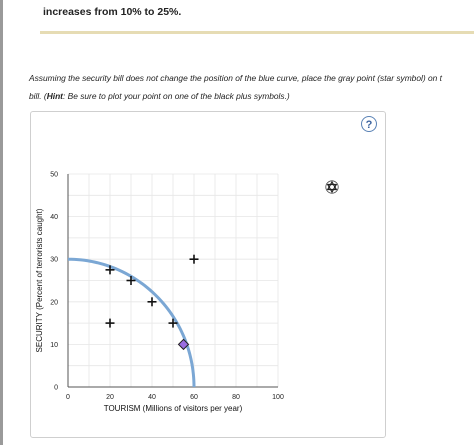 This screenshot has height=445, width=474. Describe the element at coordinates (1, 222) in the screenshot. I see `left-border-rule` at that location.